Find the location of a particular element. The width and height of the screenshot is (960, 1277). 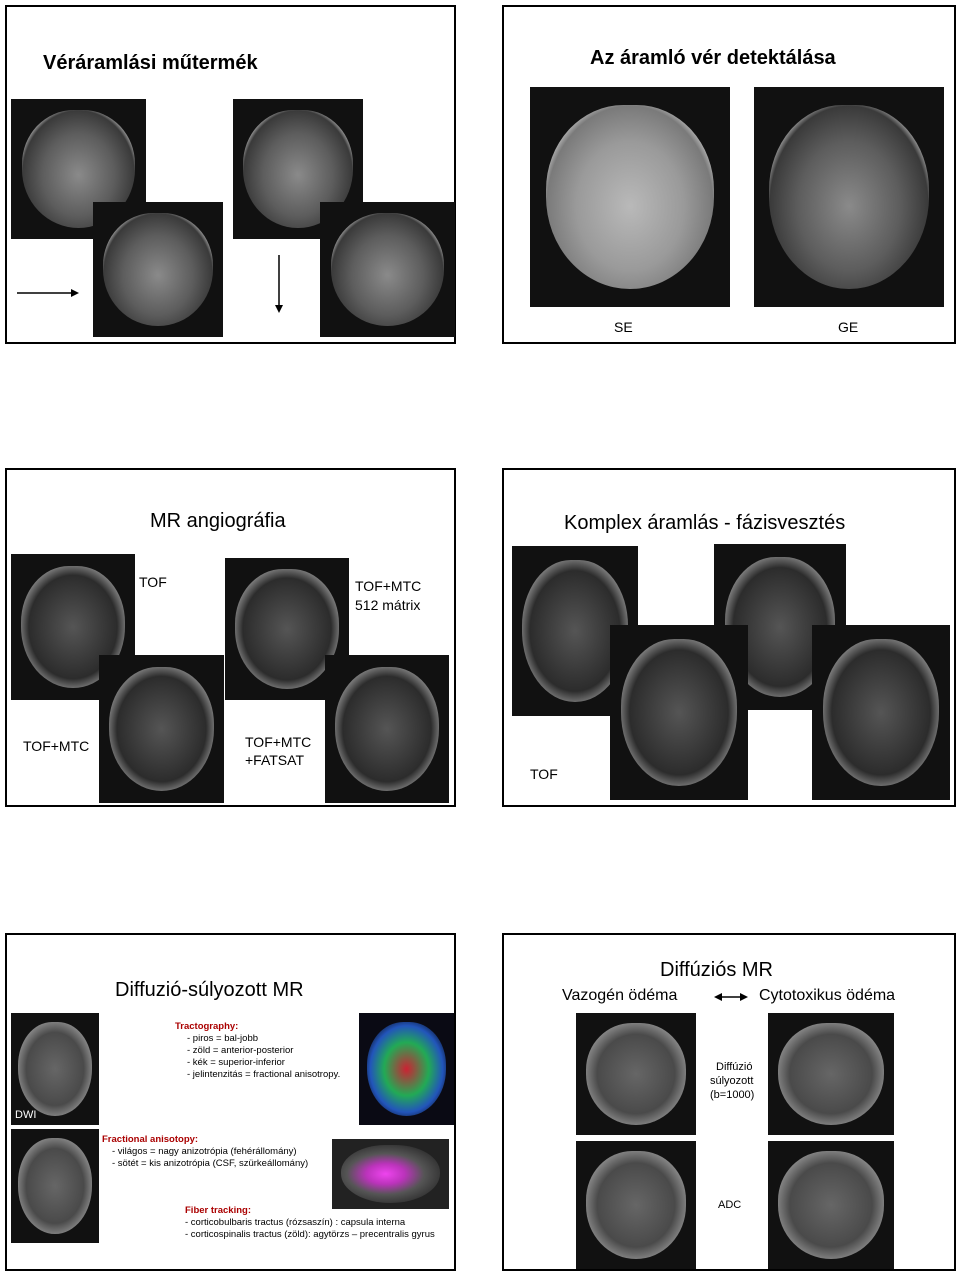

arrows is located at coordinates (150, 284).